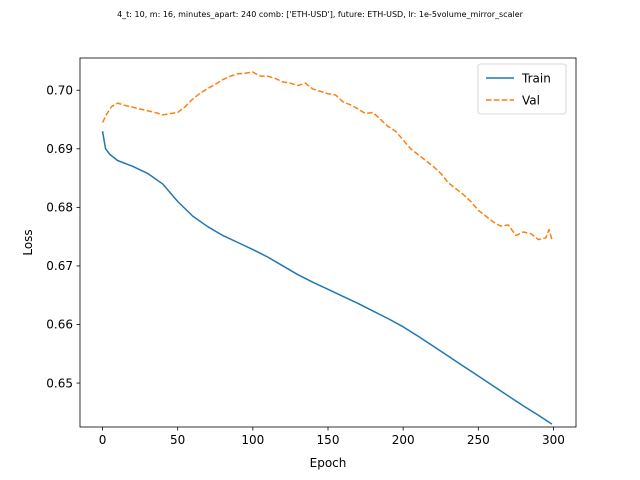 Image resolution: width=640 pixels, height=480 pixels. I want to click on legend-label-train: Train, so click(536, 78).